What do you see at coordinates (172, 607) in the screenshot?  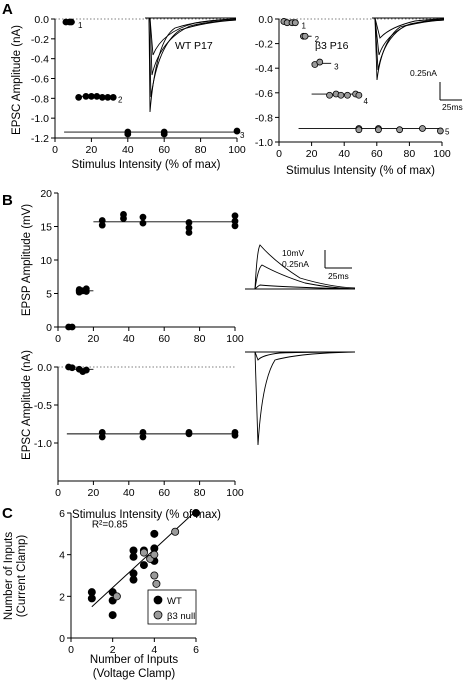 I see `legend: WT β3 null` at bounding box center [172, 607].